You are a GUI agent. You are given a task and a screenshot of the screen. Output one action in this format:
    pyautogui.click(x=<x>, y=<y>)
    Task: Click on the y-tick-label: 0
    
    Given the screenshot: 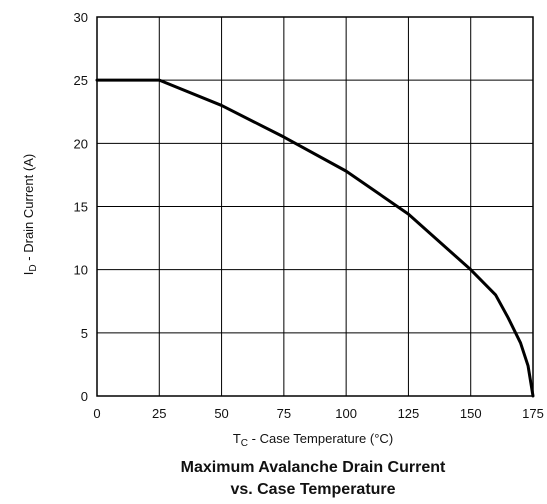 What is the action you would take?
    pyautogui.click(x=84, y=396)
    